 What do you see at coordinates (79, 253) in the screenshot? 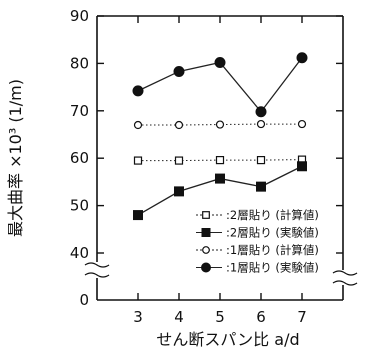
I see `y-tick-label: 40` at bounding box center [79, 253].